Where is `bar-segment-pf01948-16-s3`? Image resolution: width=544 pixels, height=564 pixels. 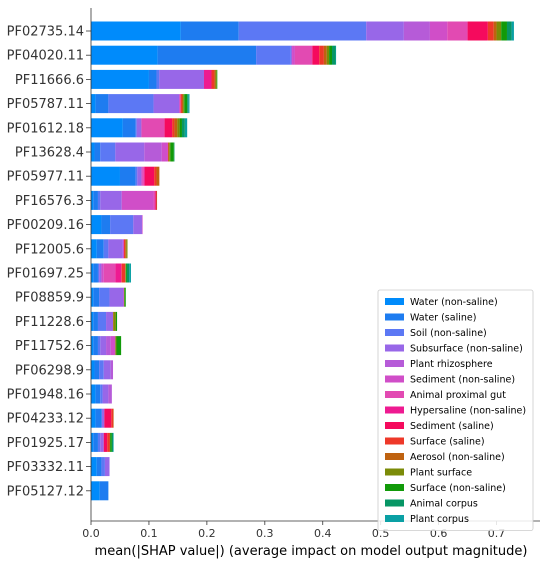 bar-segment-pf01948-16-s3 is located at coordinates (105, 394).